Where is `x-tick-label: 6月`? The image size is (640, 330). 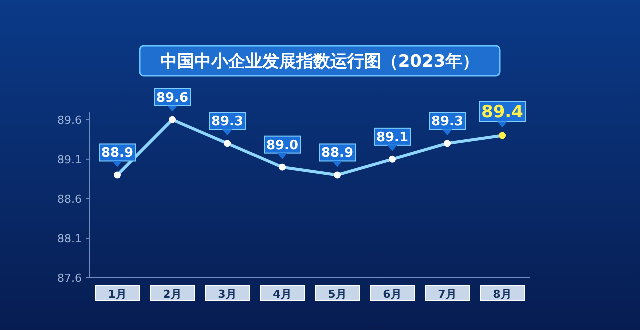 x-tick-label: 6月 is located at coordinates (392, 294).